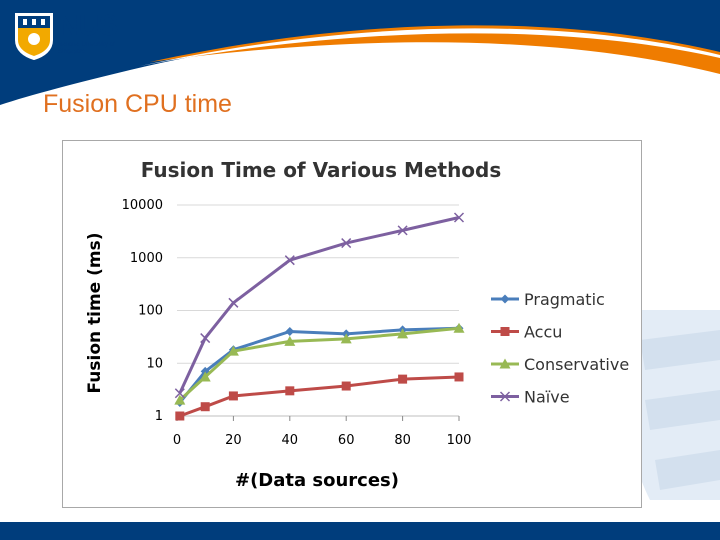 The width and height of the screenshot is (720, 540). I want to click on x-axis-label: #(Data sources), so click(317, 480).